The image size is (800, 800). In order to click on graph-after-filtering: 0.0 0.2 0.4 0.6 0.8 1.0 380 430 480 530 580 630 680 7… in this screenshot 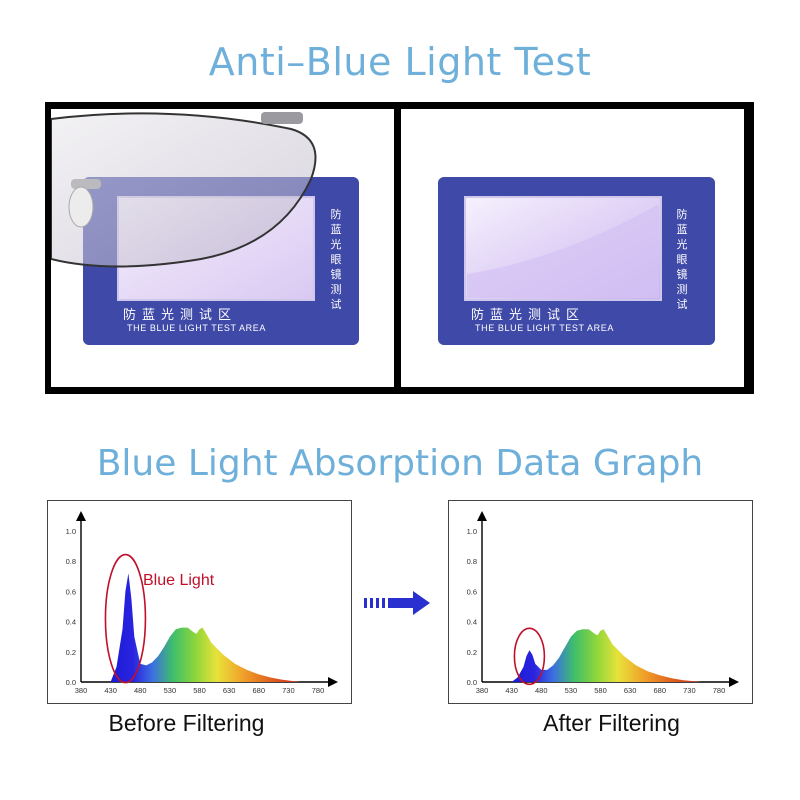, I will do `click(600, 602)`.